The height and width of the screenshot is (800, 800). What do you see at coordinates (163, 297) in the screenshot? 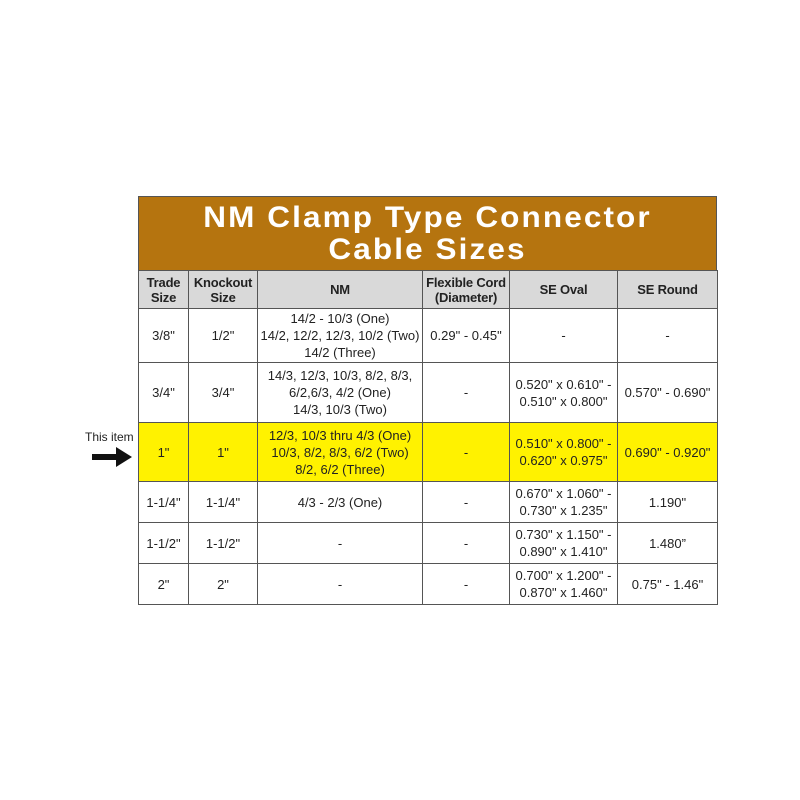
I see `cell-line: Size` at bounding box center [163, 297].